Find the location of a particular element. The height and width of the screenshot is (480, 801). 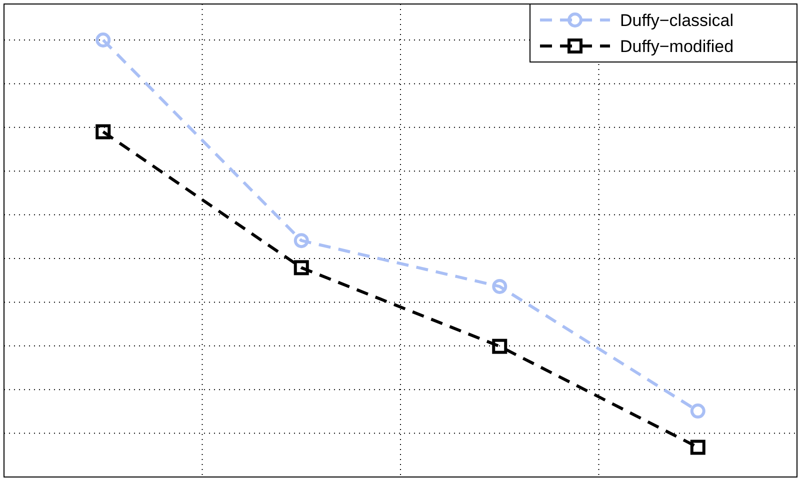

legend-label: Duffy−classical is located at coordinates (677, 20).